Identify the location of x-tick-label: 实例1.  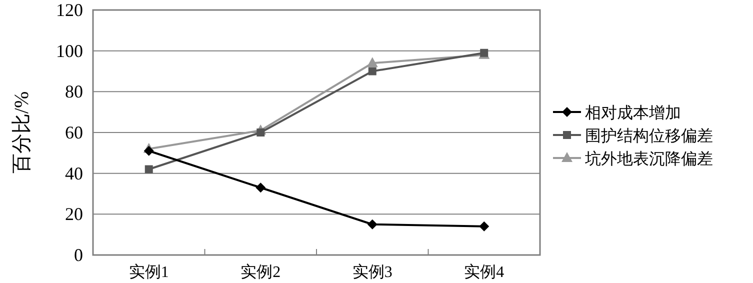
(148, 272).